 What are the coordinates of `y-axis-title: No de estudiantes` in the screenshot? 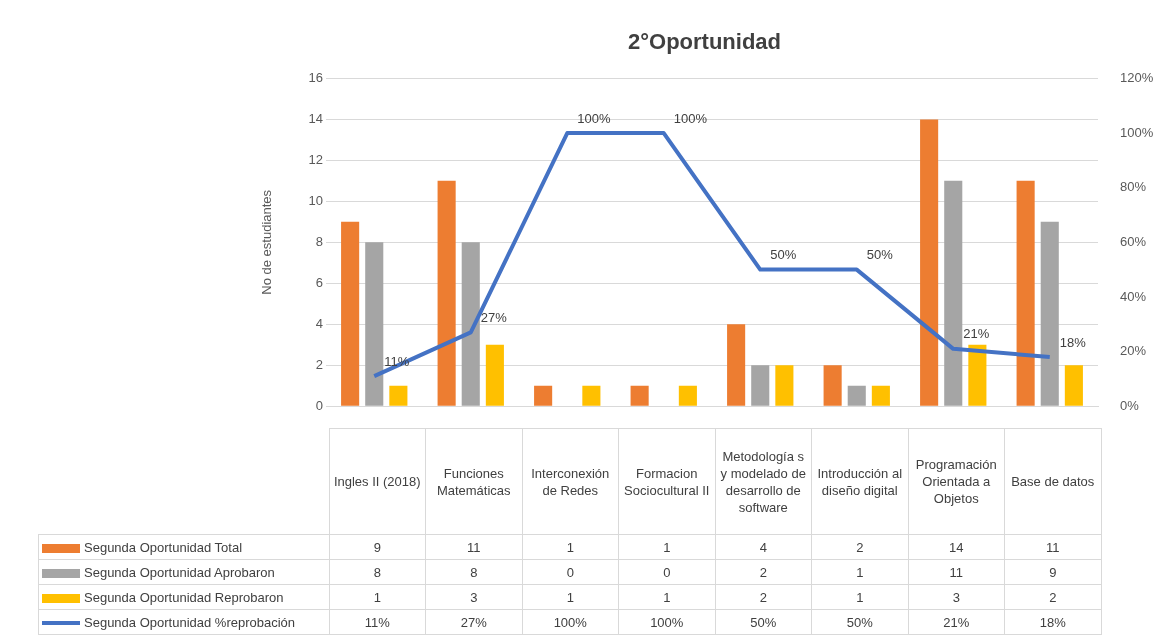 It's located at (267, 242).